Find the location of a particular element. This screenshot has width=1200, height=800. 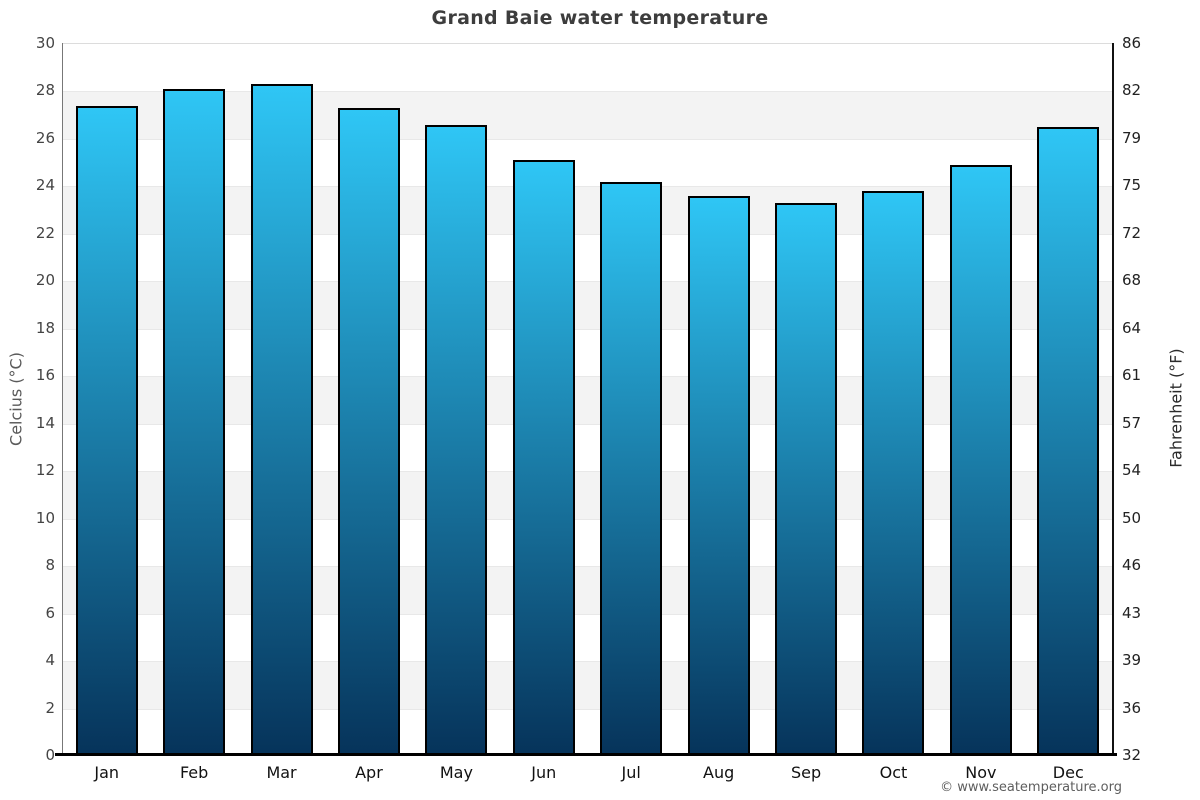

x-tick-oct: Oct is located at coordinates (893, 772).